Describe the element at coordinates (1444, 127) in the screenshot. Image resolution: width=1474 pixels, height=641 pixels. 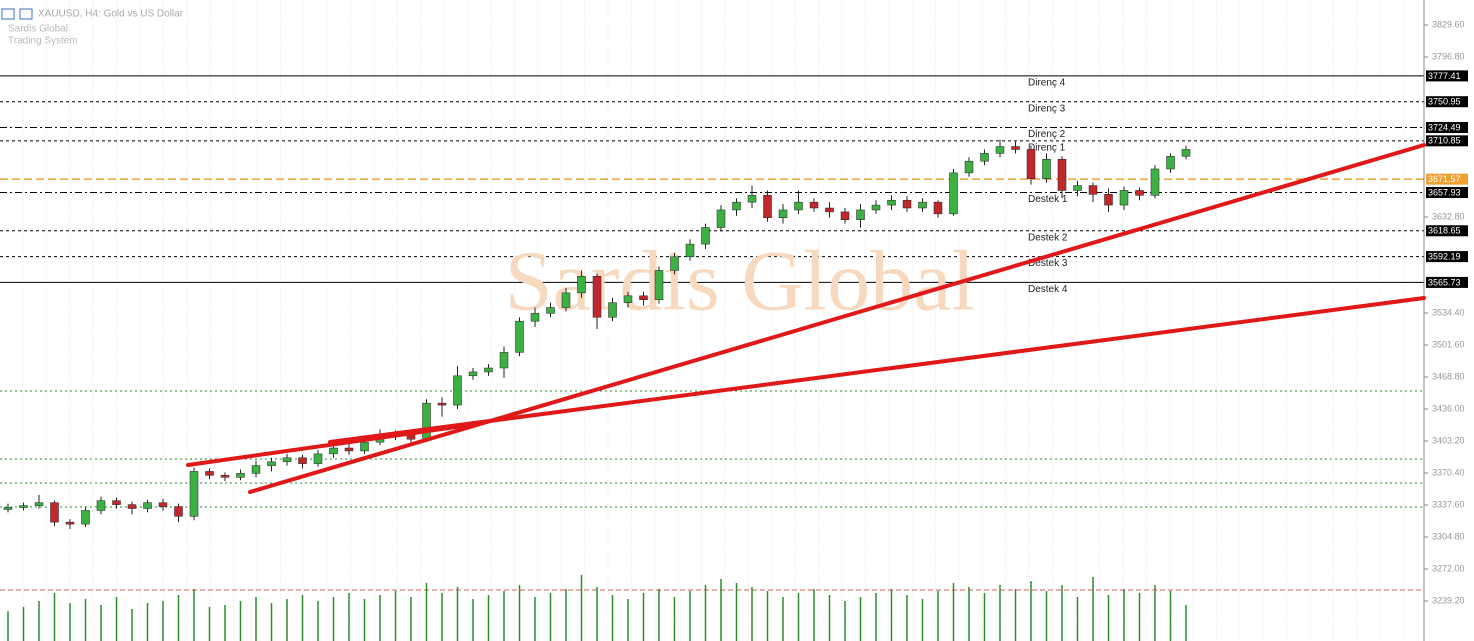
I see `level-tag-label: 3724.49` at that location.